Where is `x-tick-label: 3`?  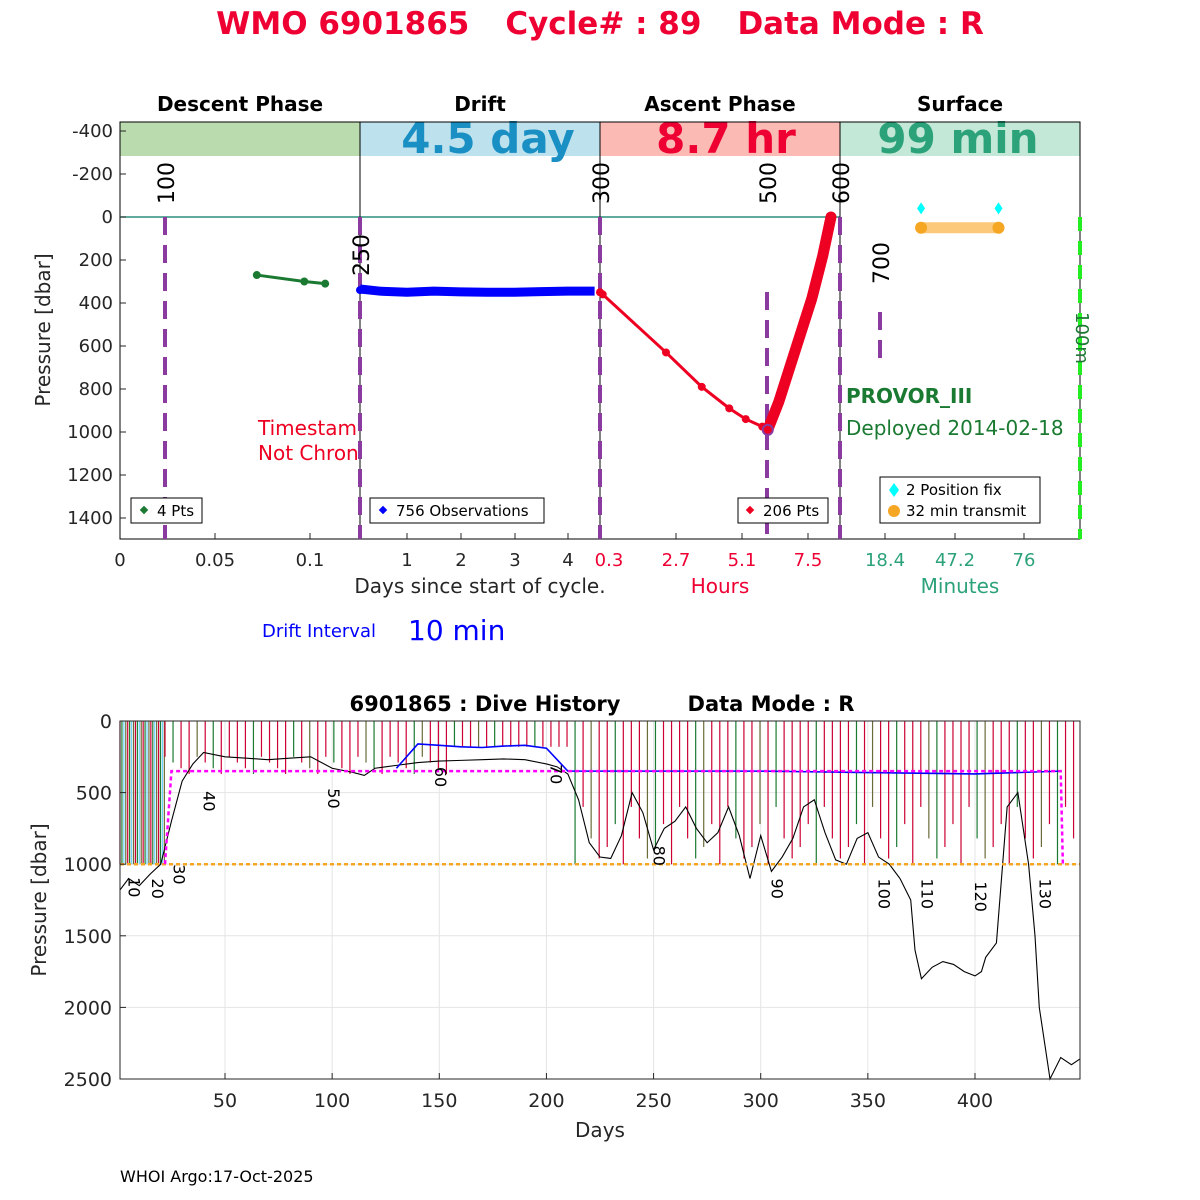 x-tick-label: 3 is located at coordinates (514, 560).